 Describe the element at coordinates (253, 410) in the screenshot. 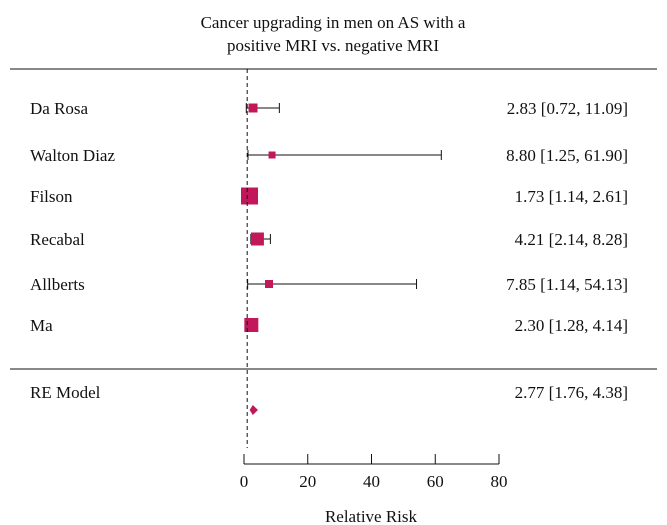

I see `summary-diamond` at that location.